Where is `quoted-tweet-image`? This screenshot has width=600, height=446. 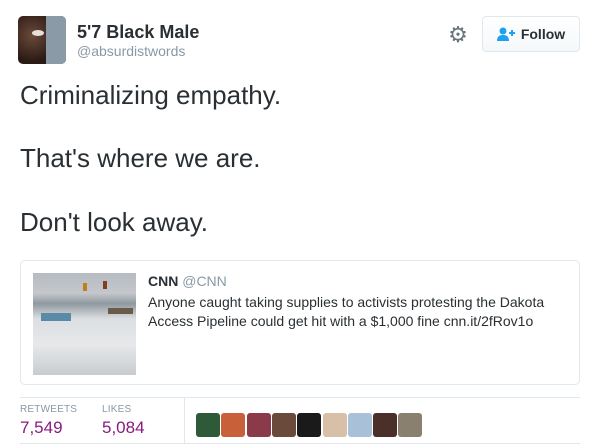 quoted-tweet-image is located at coordinates (84, 324).